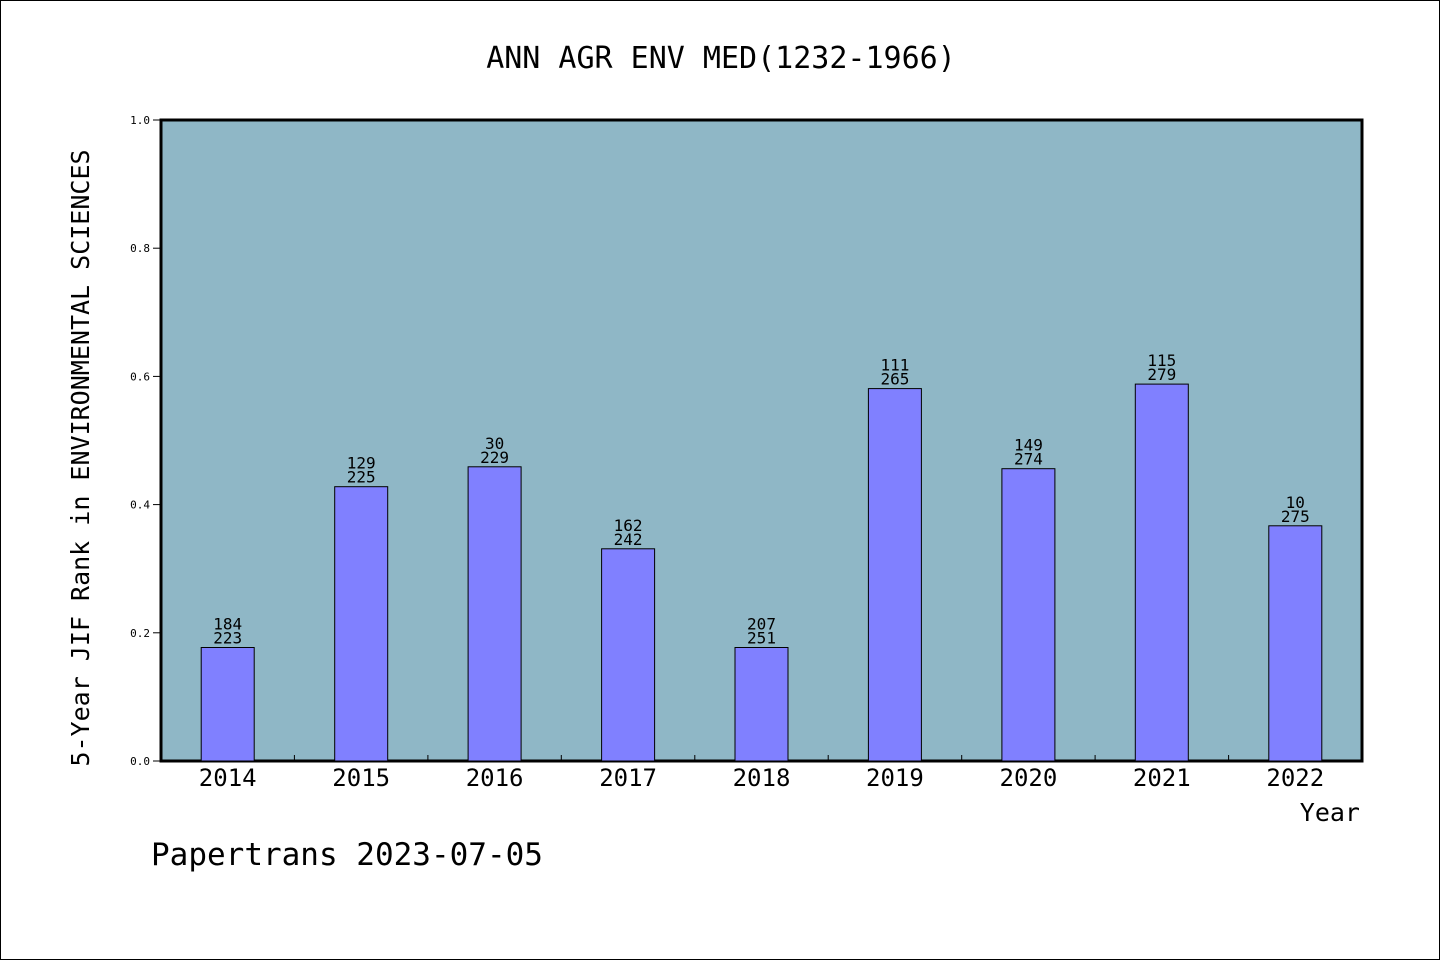 This screenshot has height=961, width=1440. I want to click on bar-total-label-2020: 274, so click(1028, 459).